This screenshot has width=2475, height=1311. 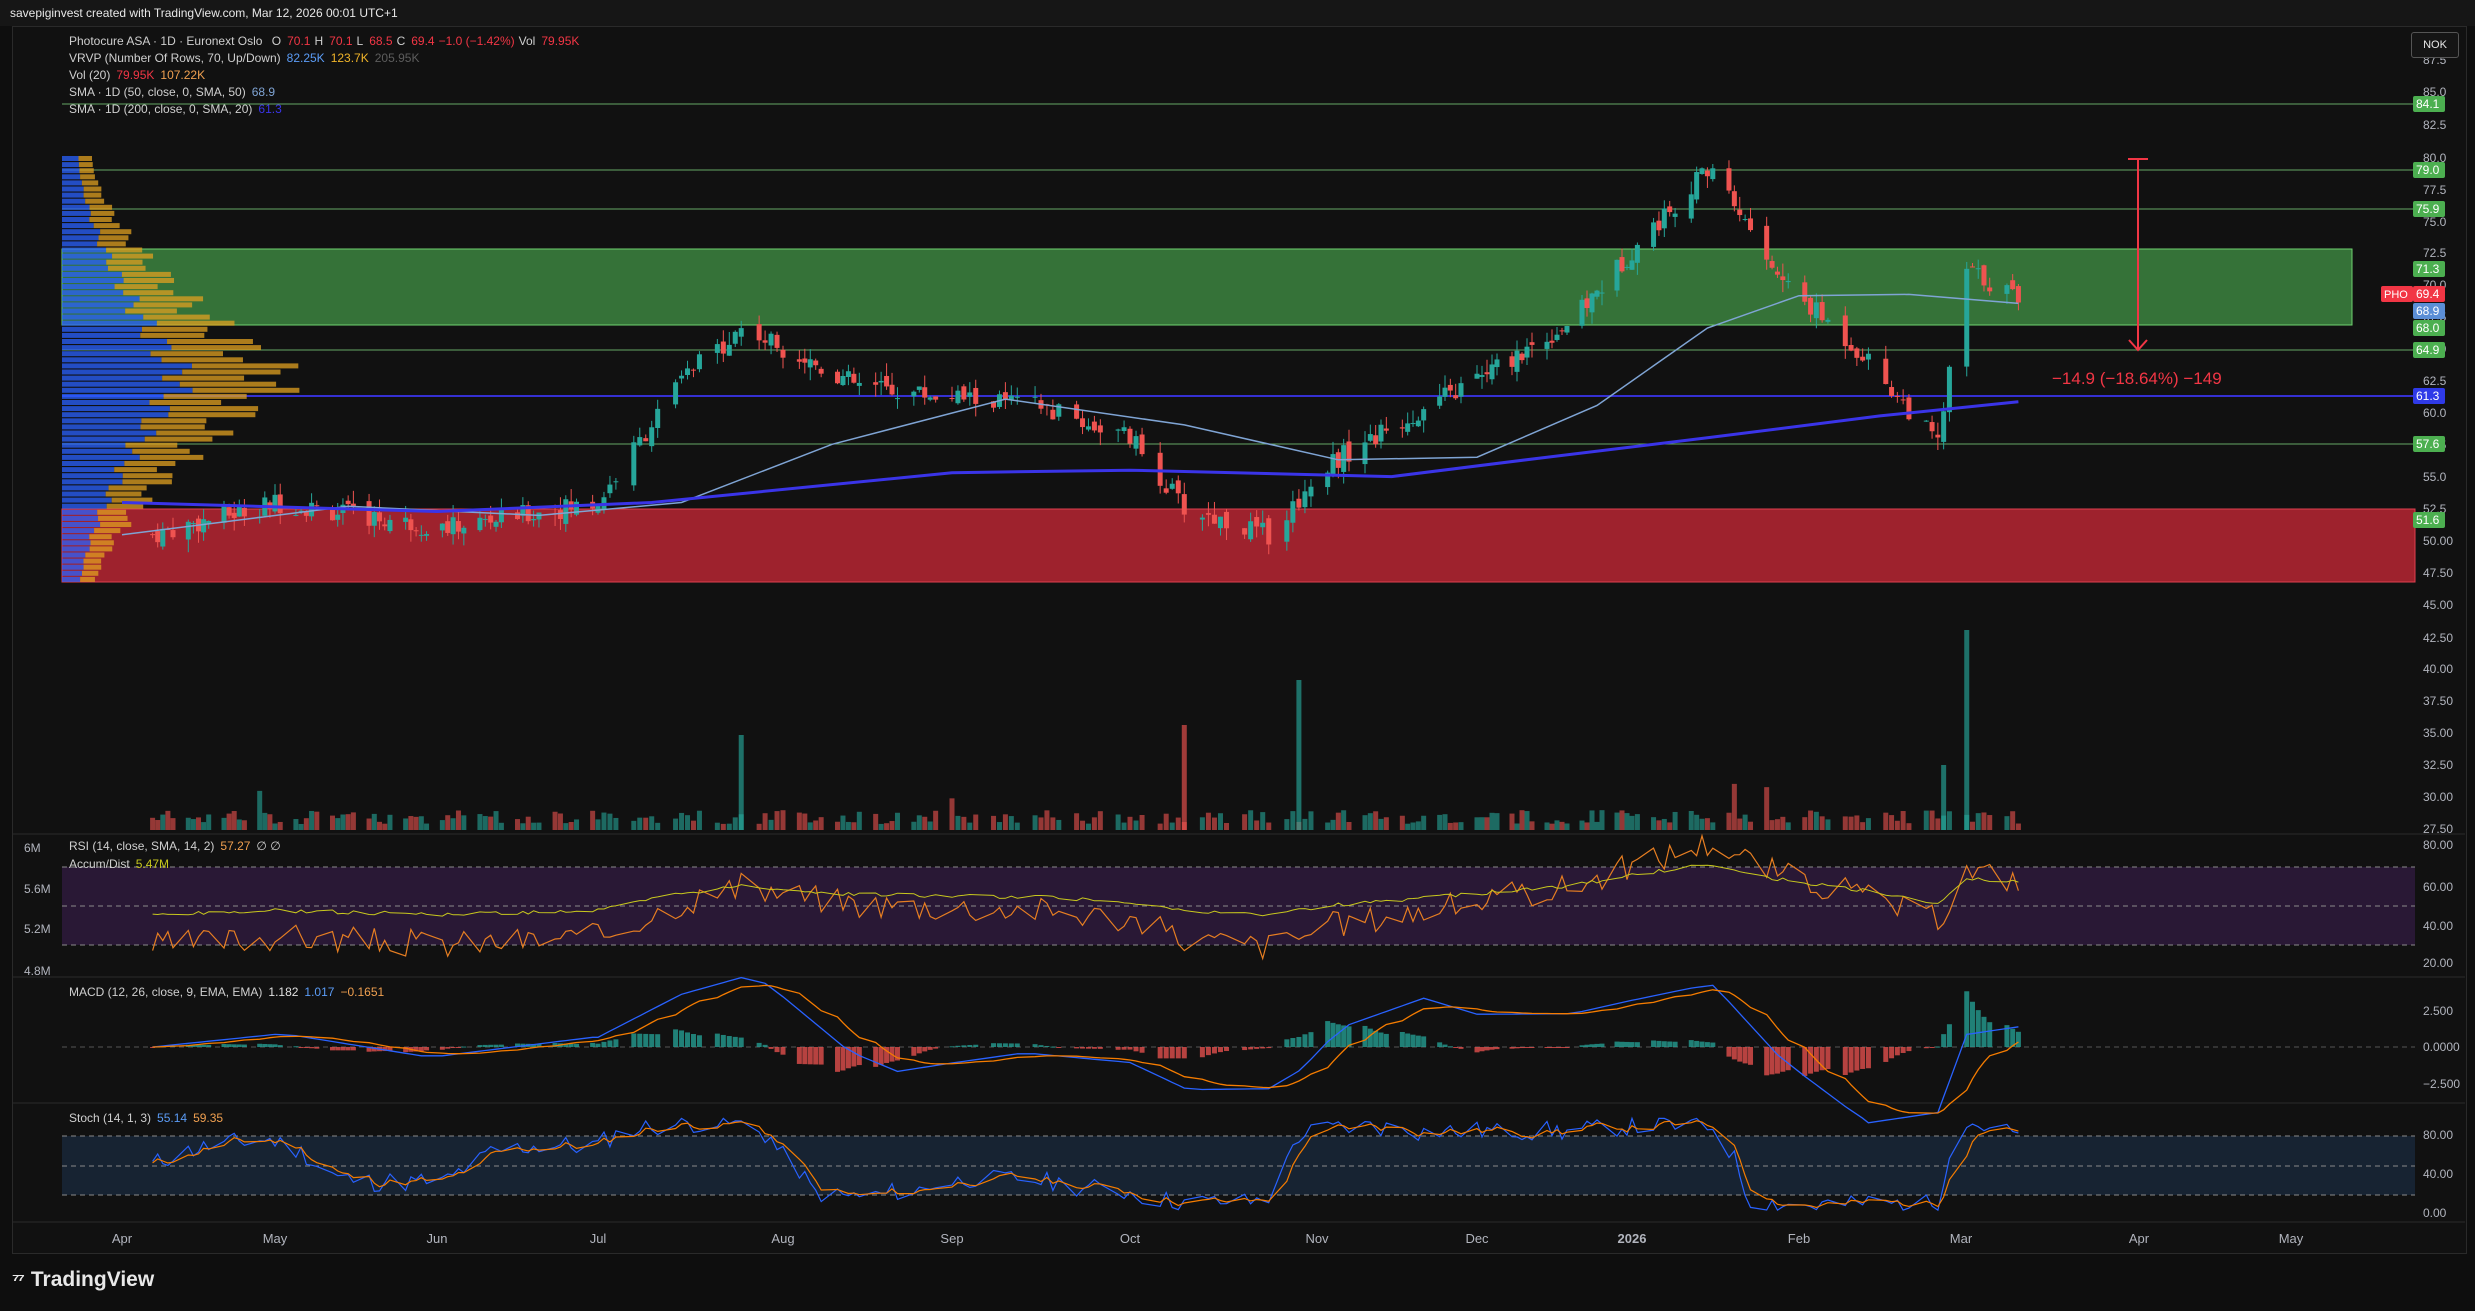 What do you see at coordinates (172, 1118) in the screenshot?
I see `stoch-a: 55.14` at bounding box center [172, 1118].